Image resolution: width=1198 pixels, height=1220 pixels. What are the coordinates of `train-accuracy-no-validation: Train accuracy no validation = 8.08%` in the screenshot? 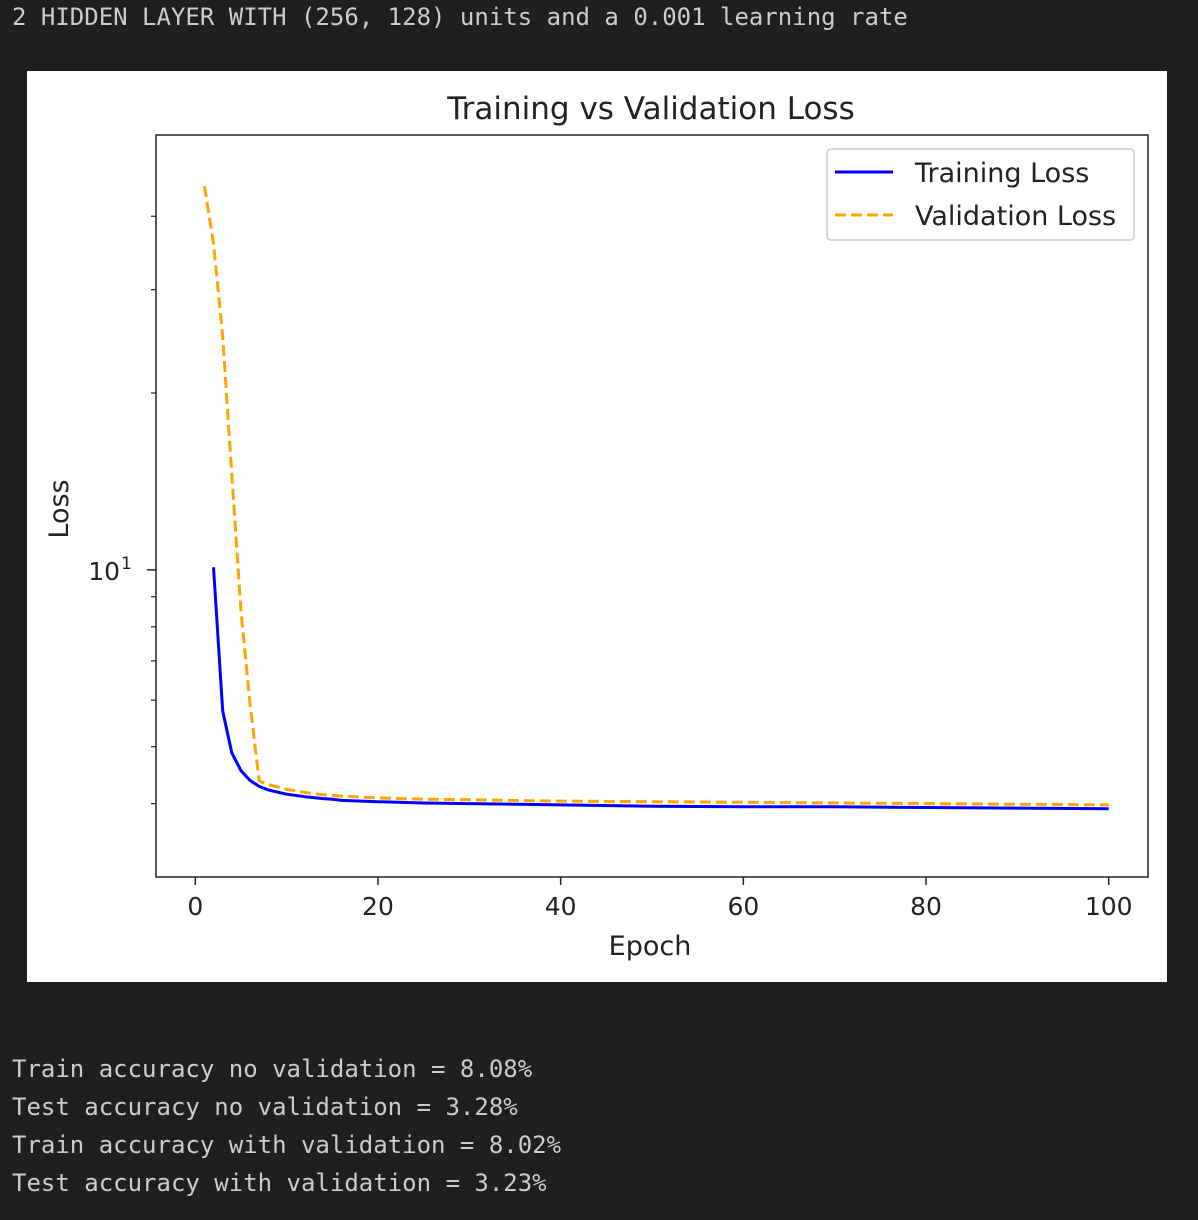 It's located at (272, 1069).